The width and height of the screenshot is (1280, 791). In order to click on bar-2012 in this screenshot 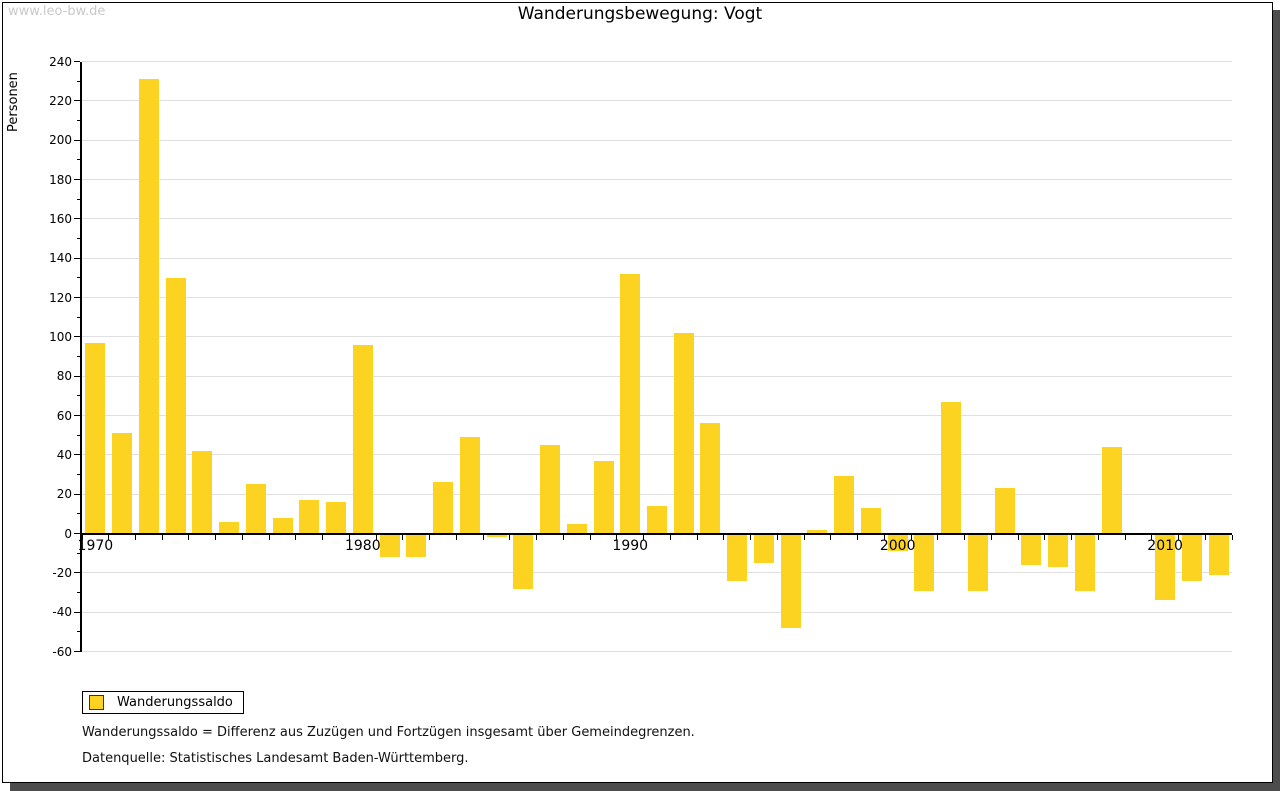, I will do `click(1218, 554)`.